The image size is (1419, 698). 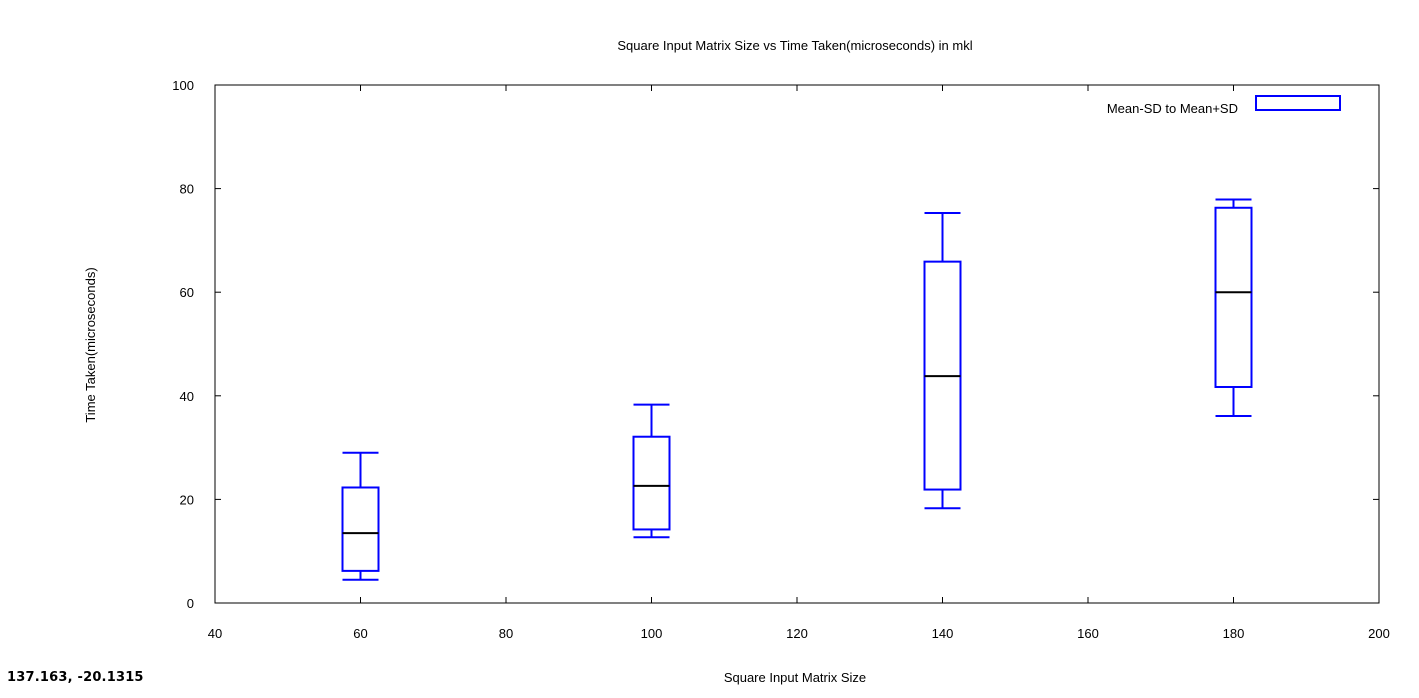 What do you see at coordinates (1298, 103) in the screenshot?
I see `legend-swatch` at bounding box center [1298, 103].